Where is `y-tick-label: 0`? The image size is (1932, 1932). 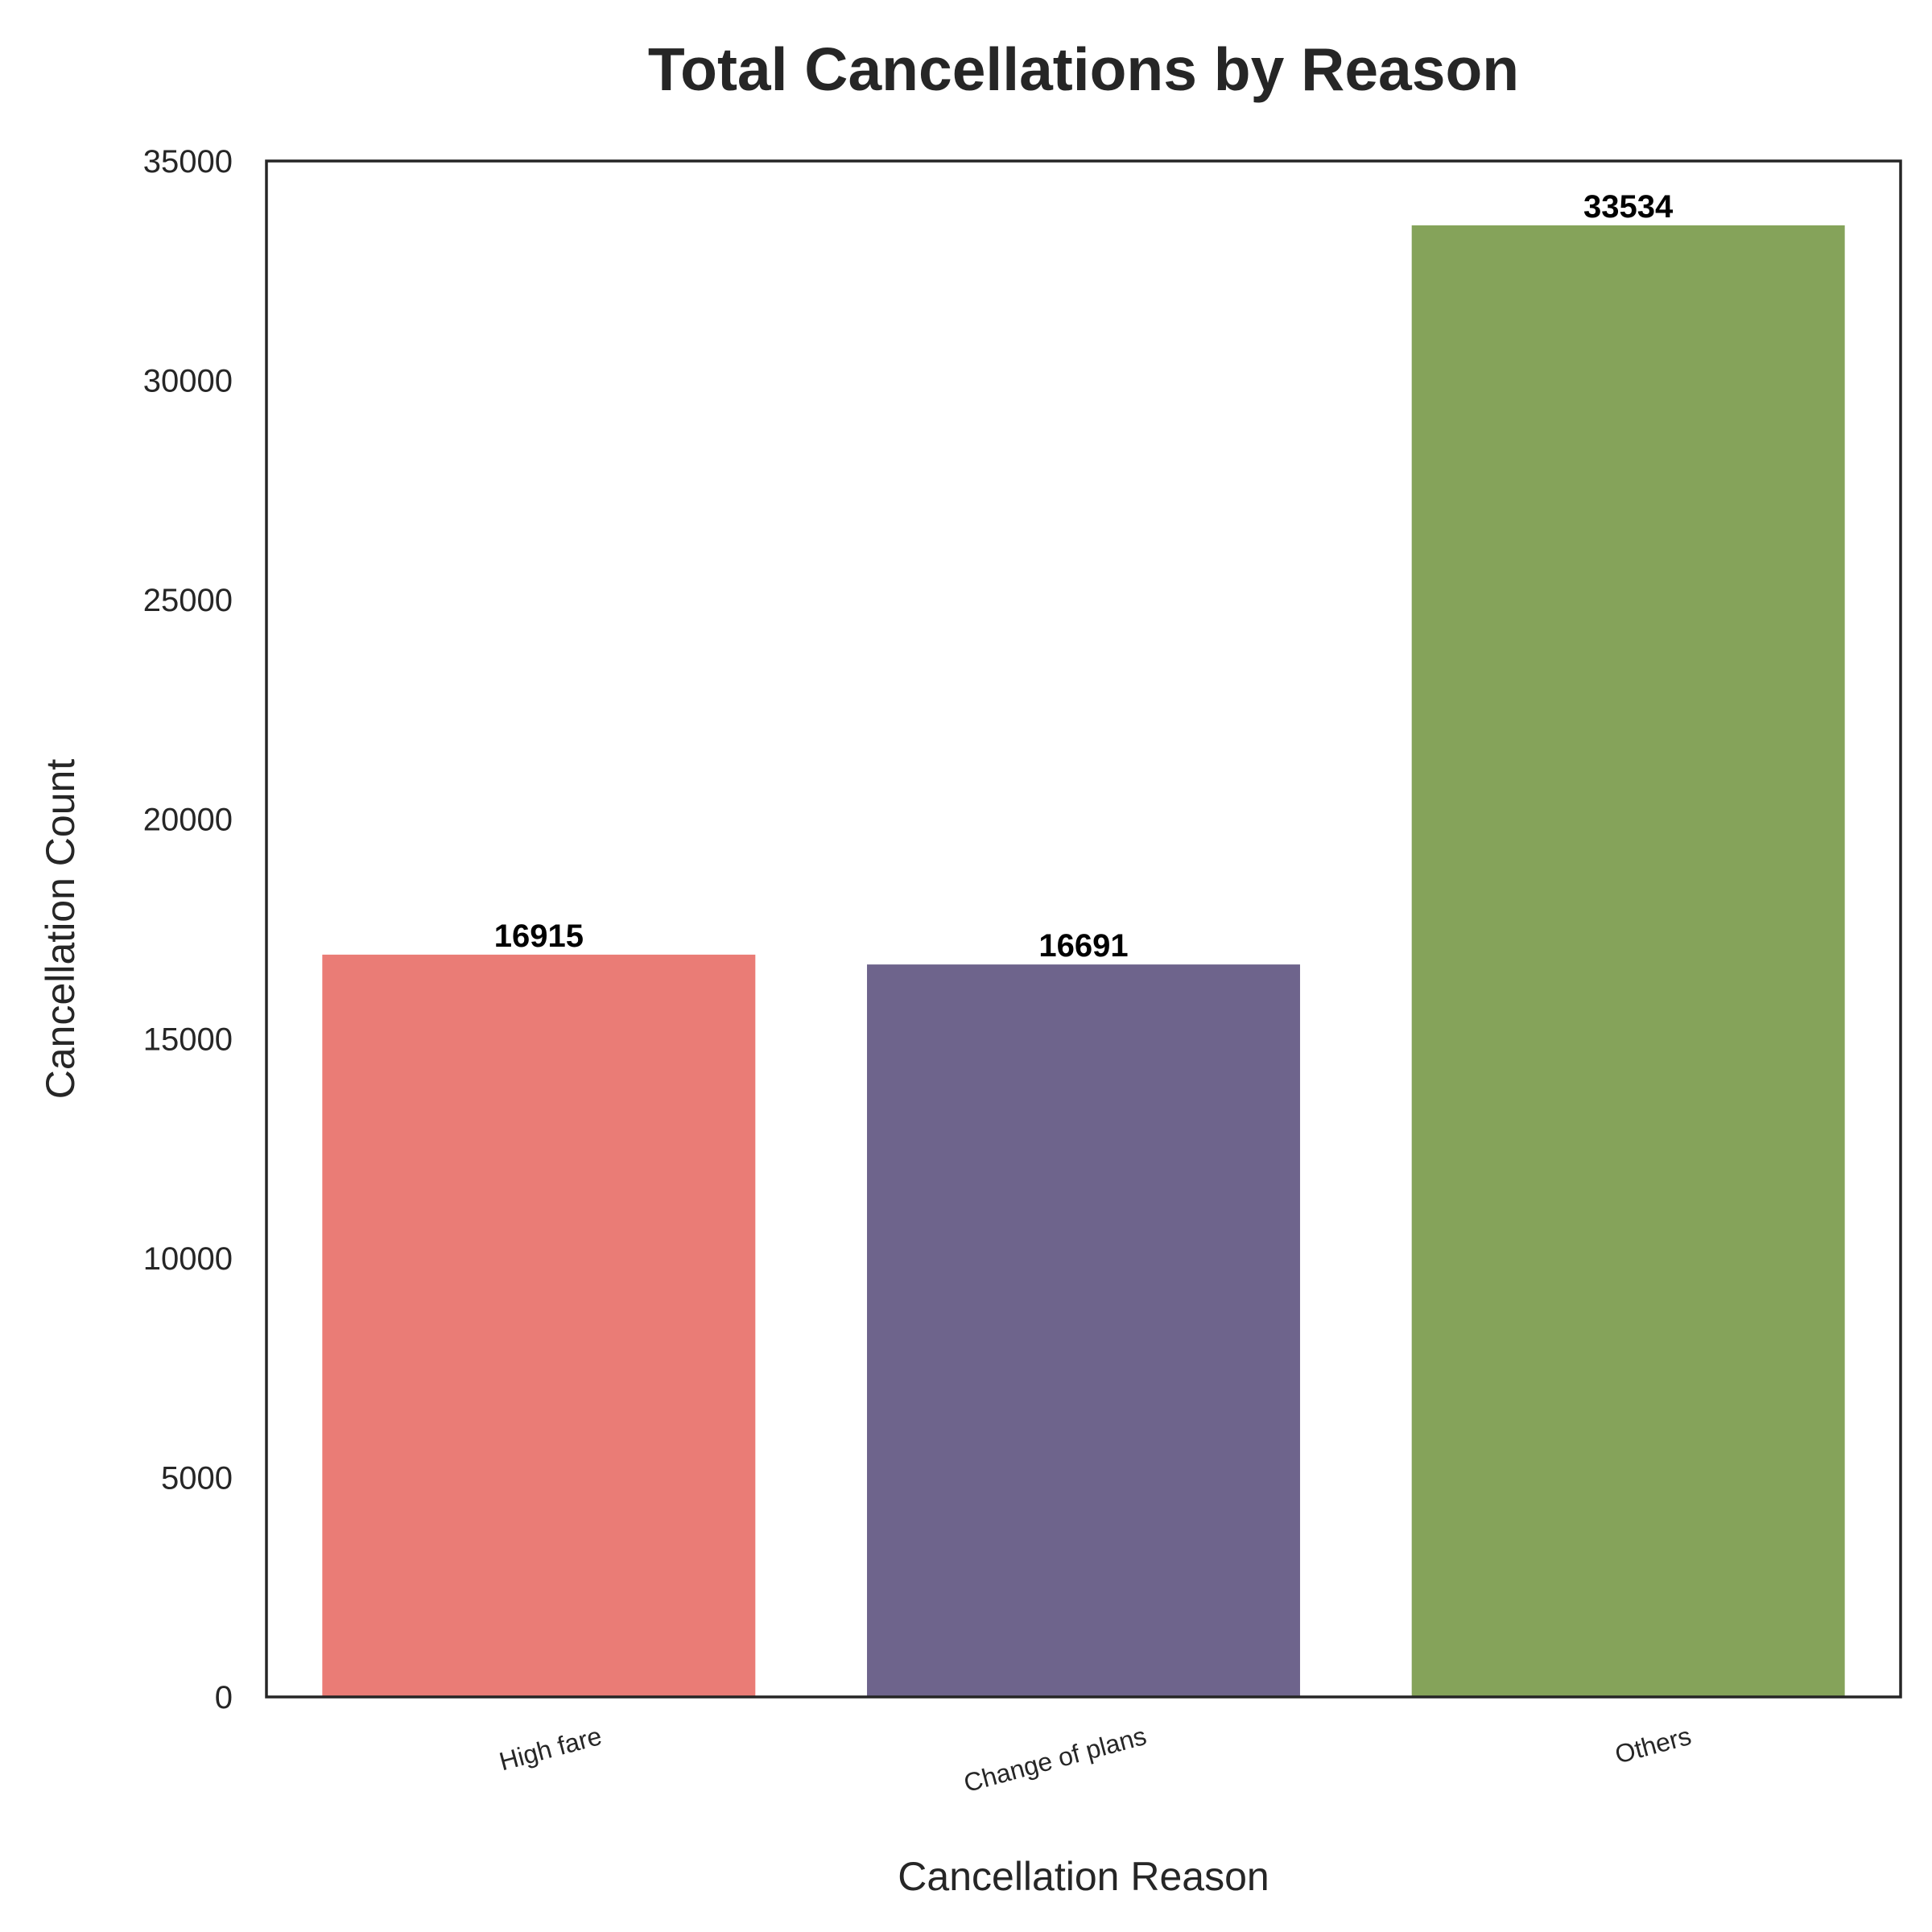 y-tick-label: 0 is located at coordinates (224, 1697).